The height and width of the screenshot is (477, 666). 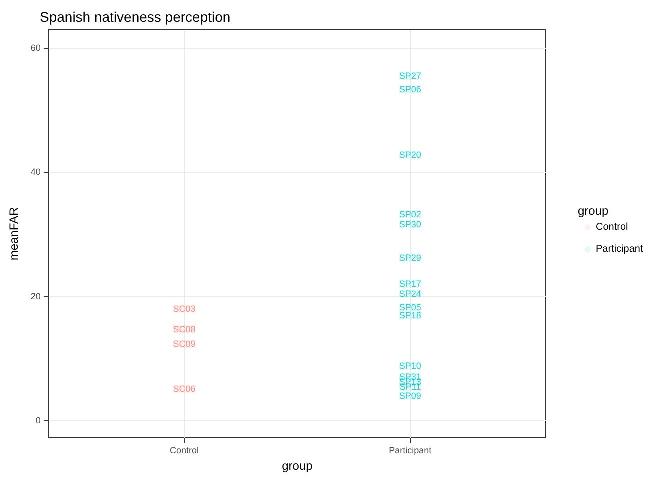 I want to click on chart-title: Spanish nativeness perception, so click(x=135, y=17).